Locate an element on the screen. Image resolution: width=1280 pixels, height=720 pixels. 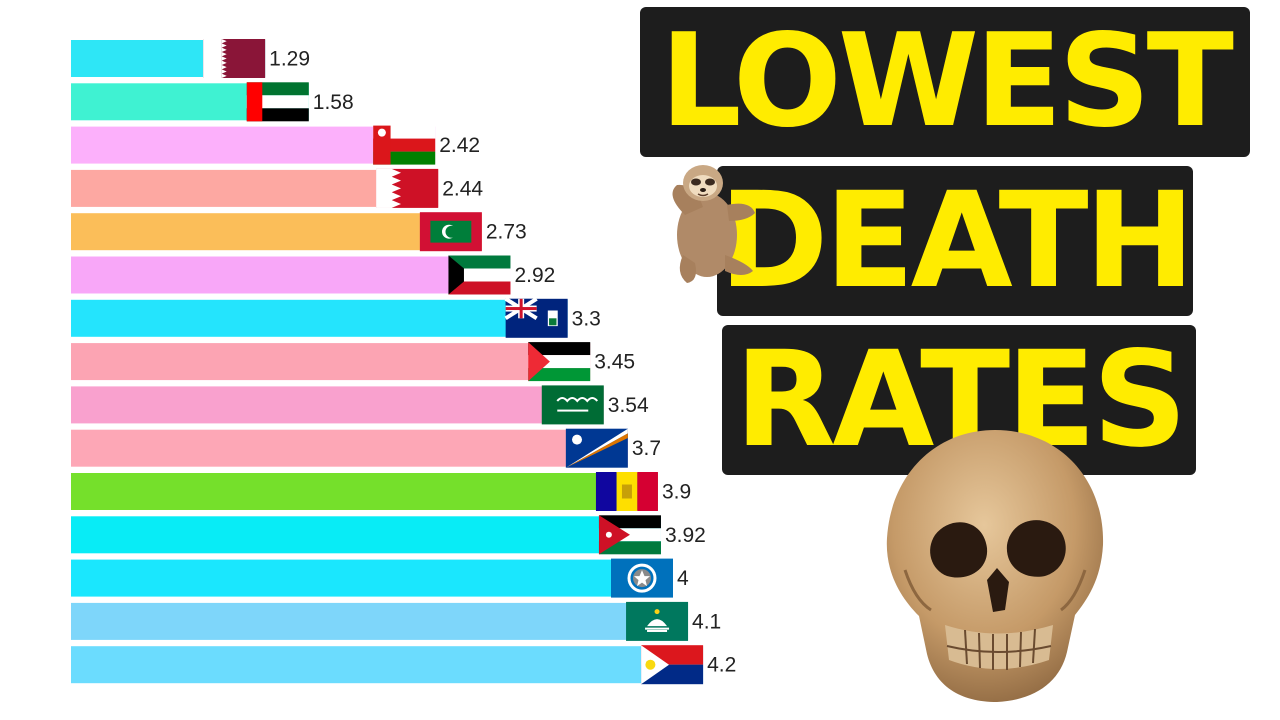
flag-bahrain is located at coordinates (407, 188).